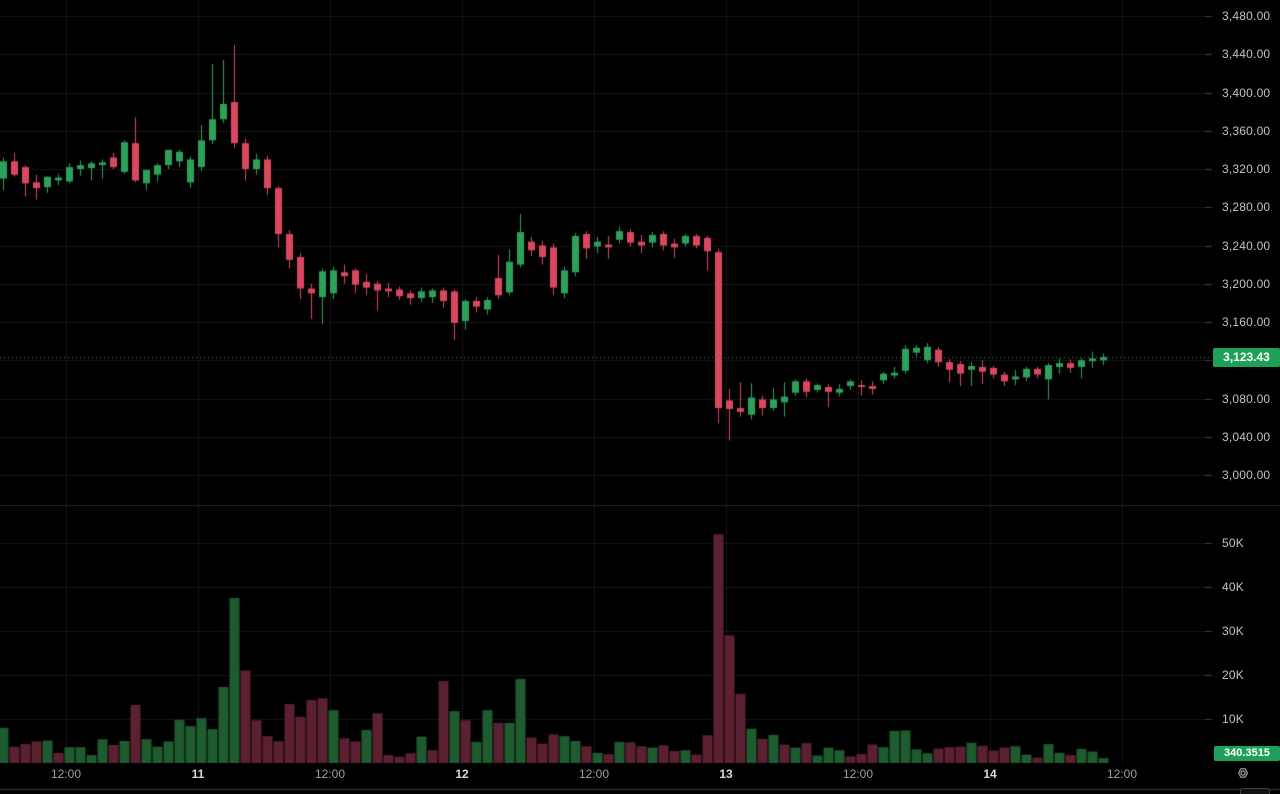  Describe the element at coordinates (198, 774) in the screenshot. I see `time-axis-day-label: 11` at that location.